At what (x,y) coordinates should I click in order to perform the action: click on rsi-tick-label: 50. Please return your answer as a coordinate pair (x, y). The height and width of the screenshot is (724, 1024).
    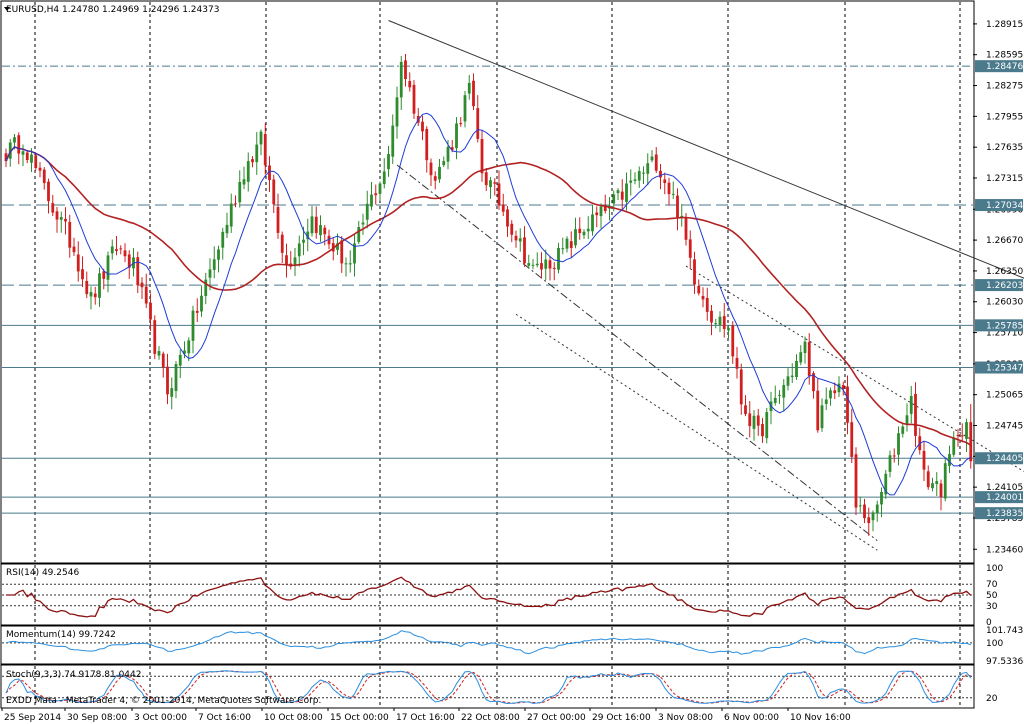
    Looking at the image, I should click on (992, 596).